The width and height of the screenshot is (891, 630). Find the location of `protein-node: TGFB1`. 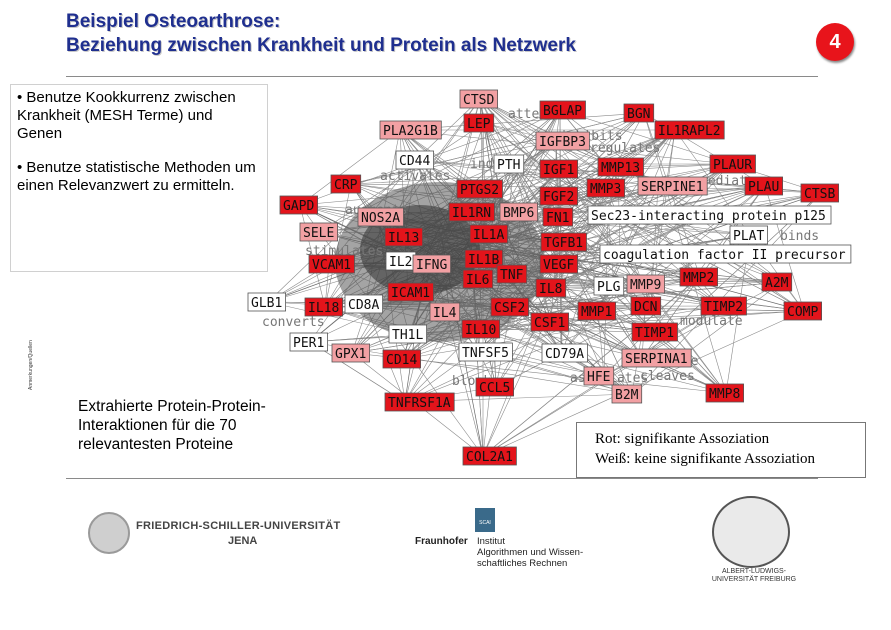

protein-node: TGFB1 is located at coordinates (563, 242).